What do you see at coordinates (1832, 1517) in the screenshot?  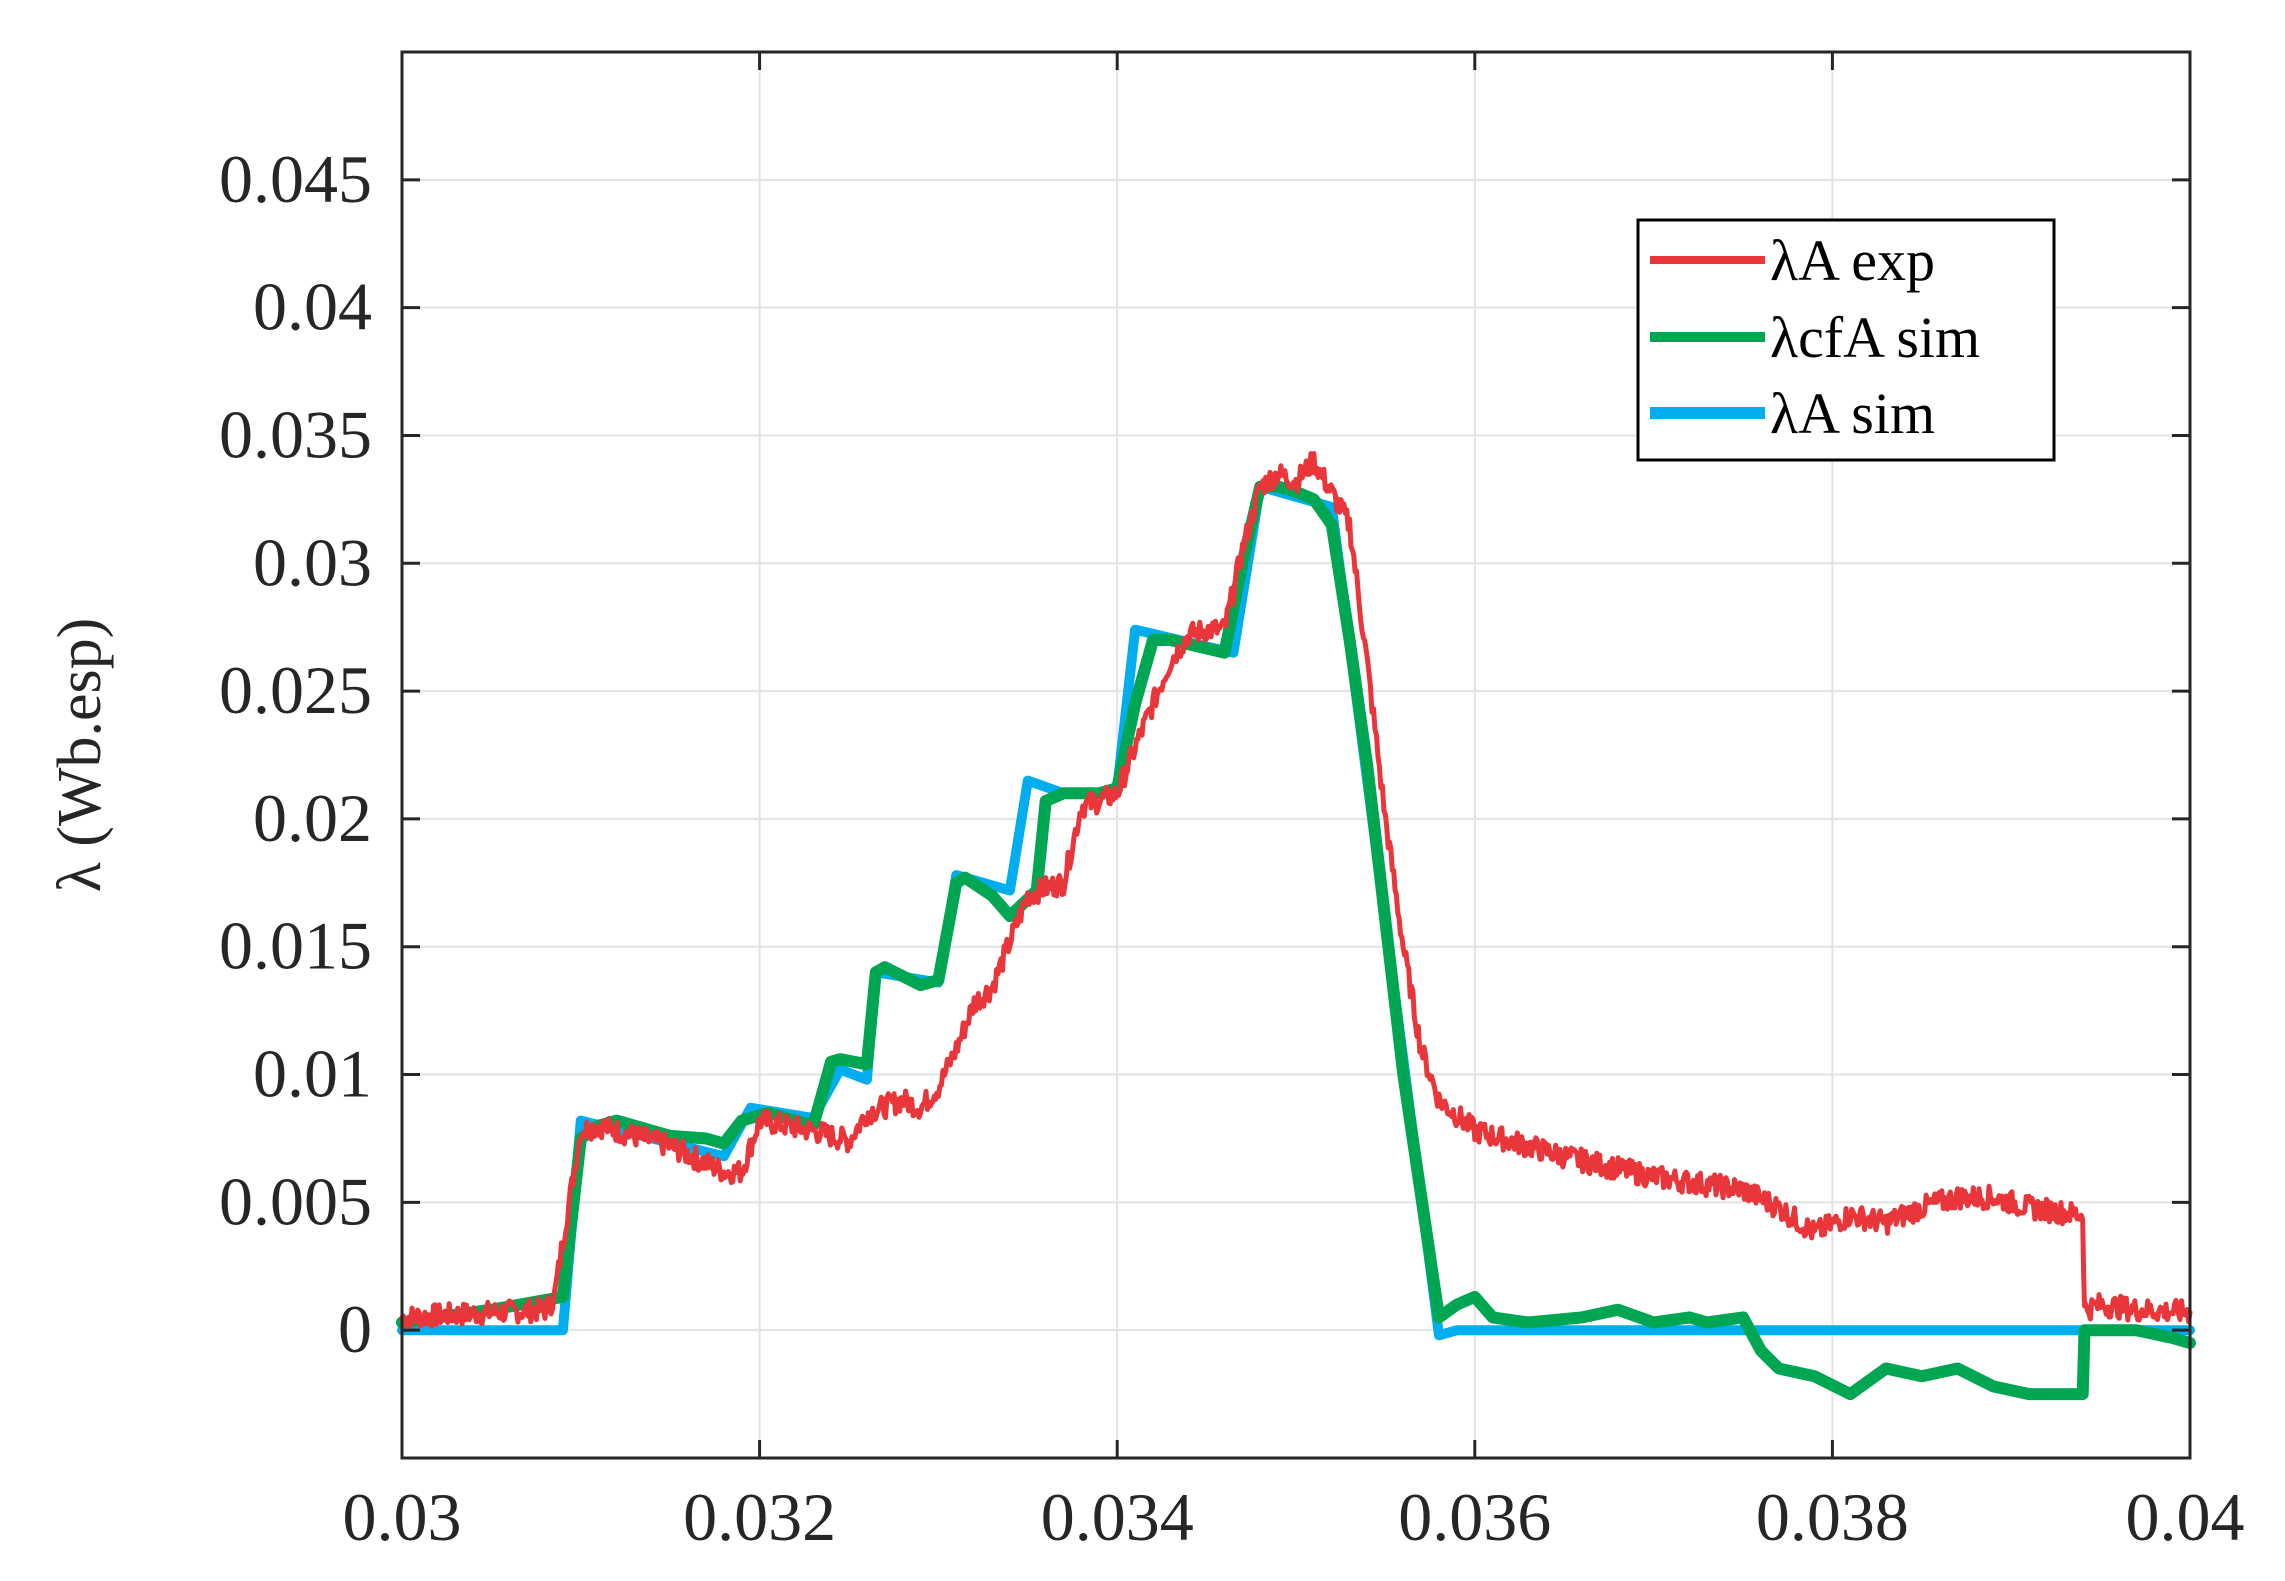 I see `x-tick-label: 0.038` at bounding box center [1832, 1517].